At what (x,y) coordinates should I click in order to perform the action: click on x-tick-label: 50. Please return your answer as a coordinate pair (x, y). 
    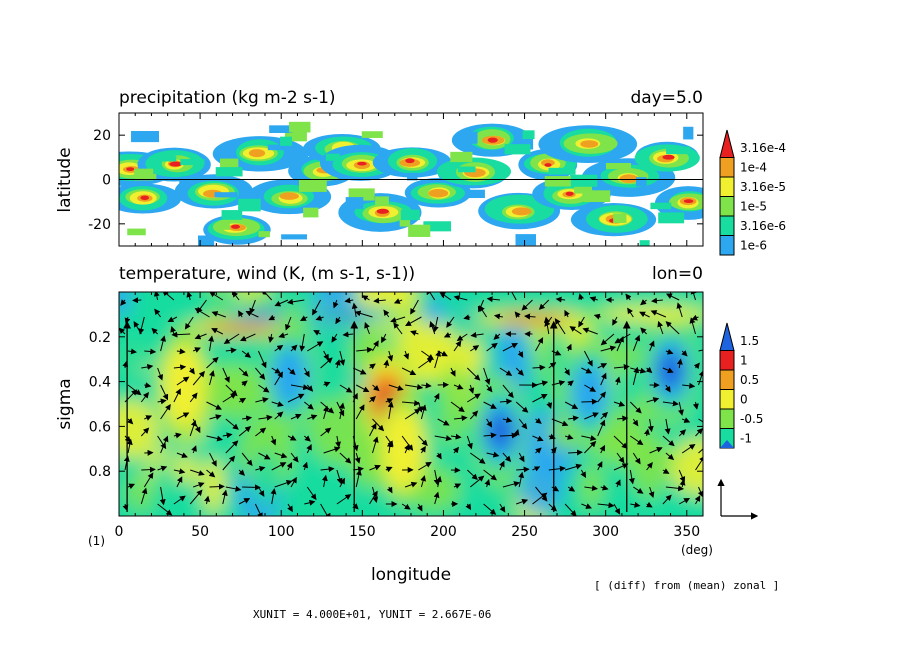
    Looking at the image, I should click on (200, 532).